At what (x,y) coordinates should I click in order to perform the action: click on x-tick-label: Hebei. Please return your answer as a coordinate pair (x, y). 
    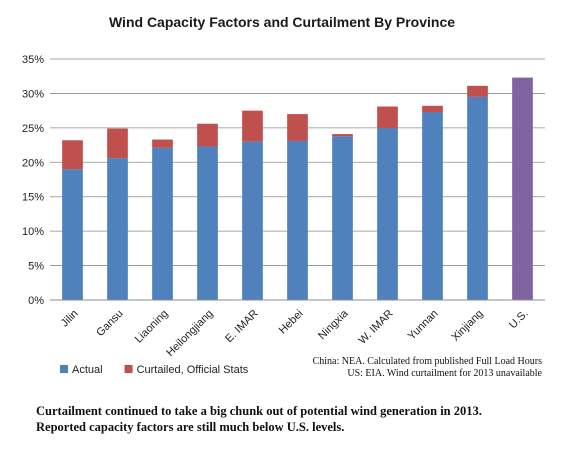
    Looking at the image, I should click on (291, 322).